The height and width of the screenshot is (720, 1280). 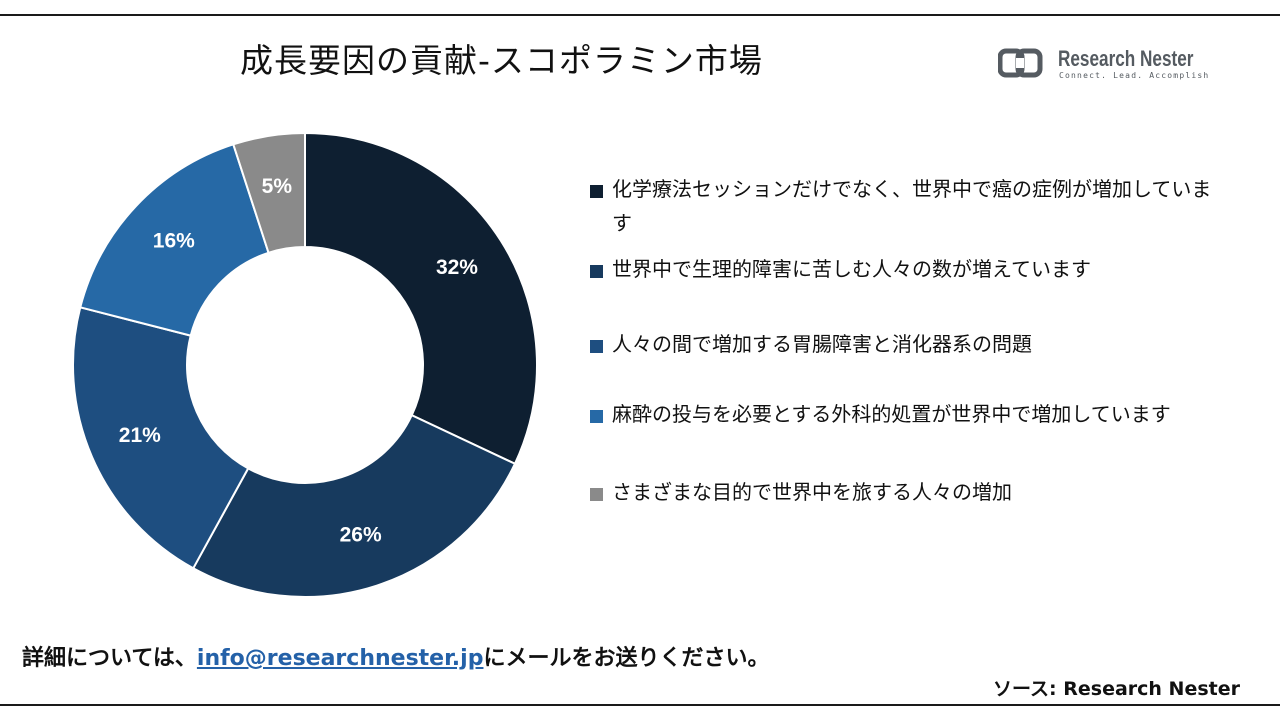 I want to click on legend-item-3: 人々の間で増加する胃腸障害と消化器系の問題, so click(x=901, y=346).